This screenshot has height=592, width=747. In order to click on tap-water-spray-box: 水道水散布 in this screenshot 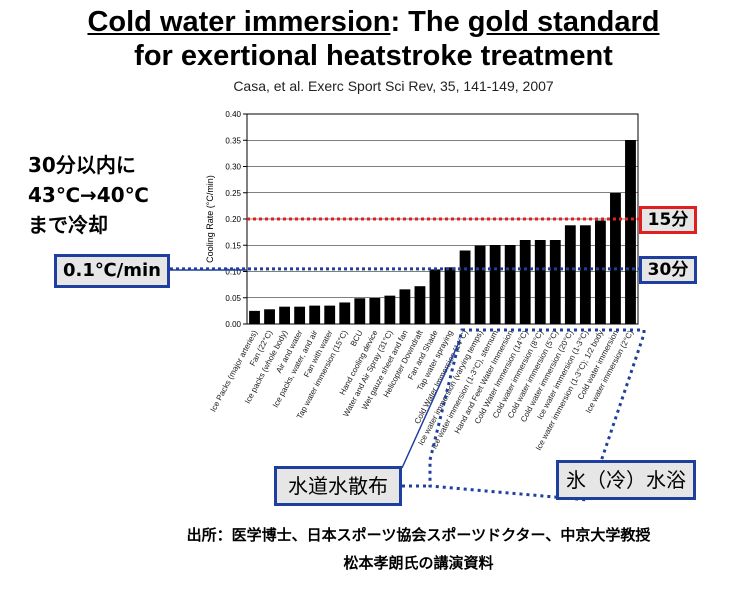, I will do `click(338, 486)`.